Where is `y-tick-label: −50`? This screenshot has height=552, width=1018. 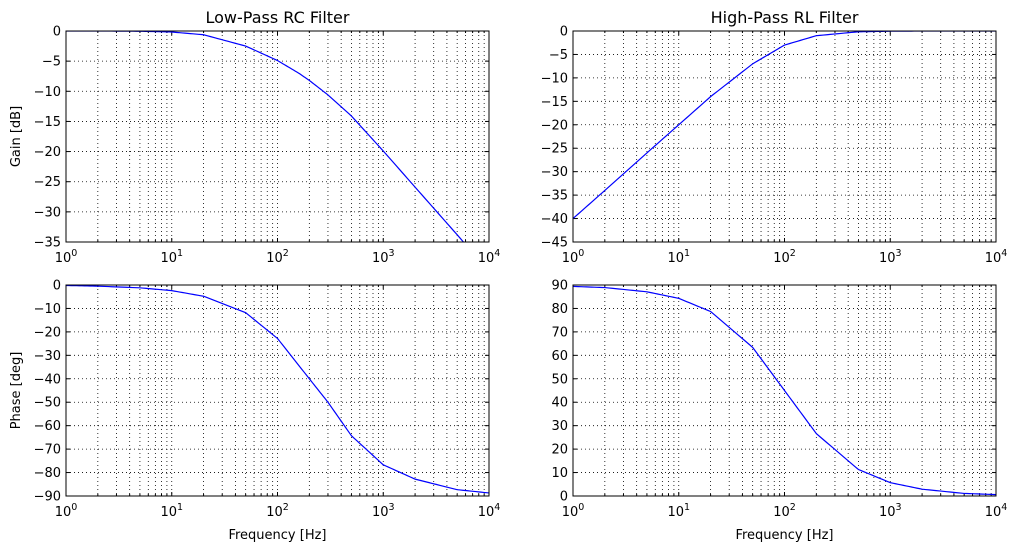
y-tick-label: −50 is located at coordinates (47, 403).